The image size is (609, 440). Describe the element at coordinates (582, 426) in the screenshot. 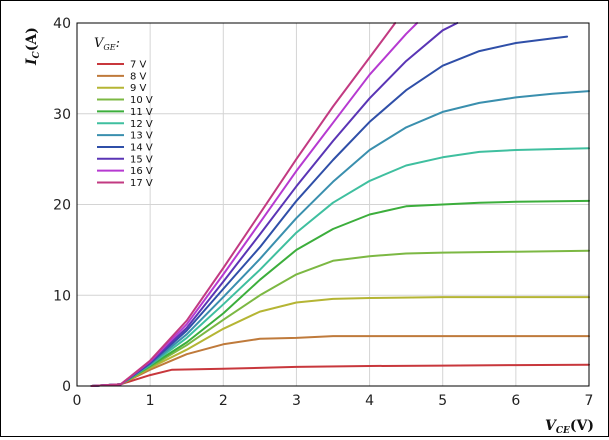

I see `x-axis-label-unit: (V)` at that location.